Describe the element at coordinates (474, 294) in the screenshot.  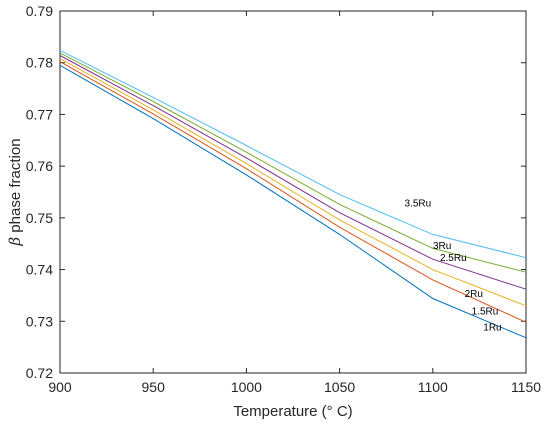
I see `series-label-2Ru: 2Ru` at that location.